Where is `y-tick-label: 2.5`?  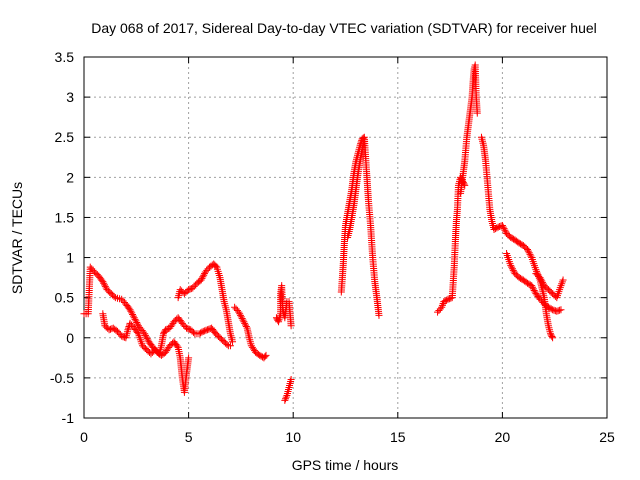 y-tick-label: 2.5 is located at coordinates (65, 137).